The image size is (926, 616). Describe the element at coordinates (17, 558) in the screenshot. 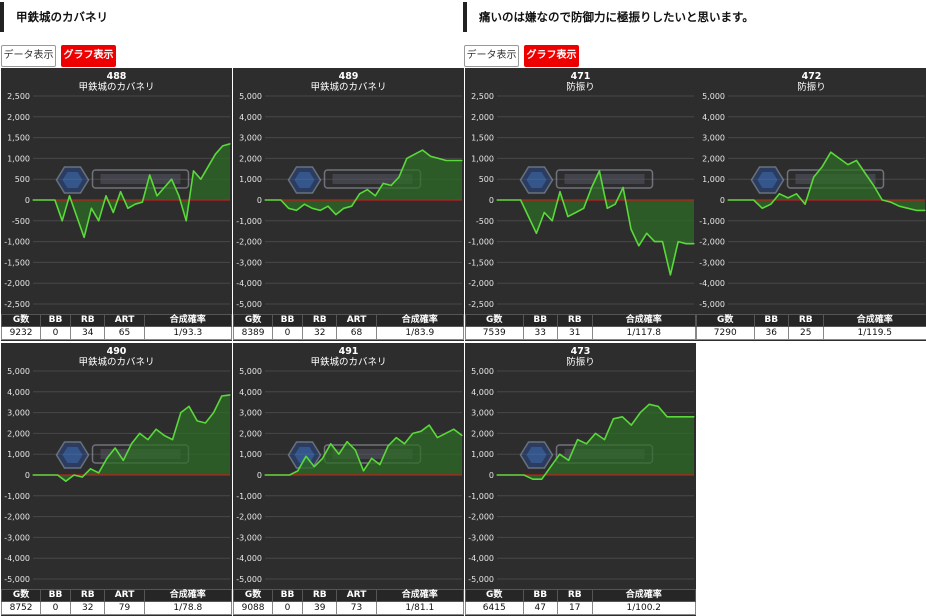

I see `y-tick-label: -4,000` at that location.